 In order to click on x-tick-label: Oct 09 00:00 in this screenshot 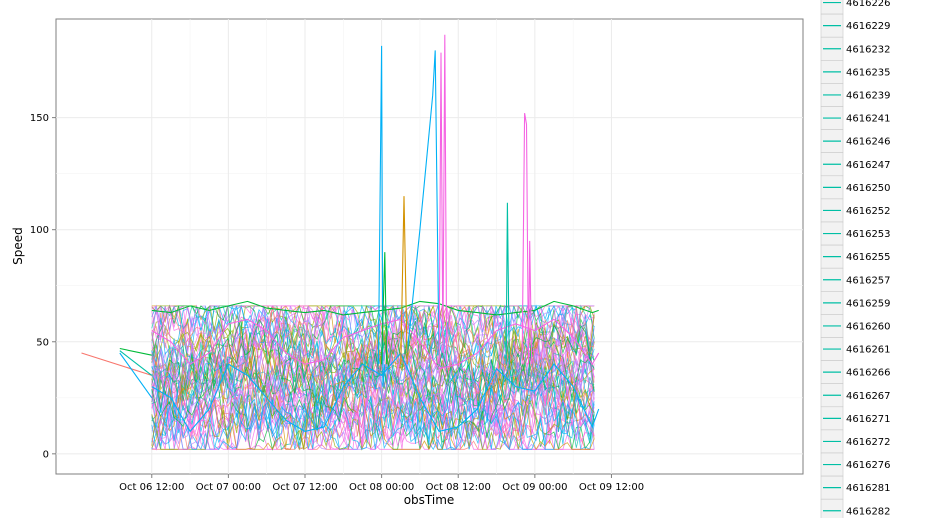, I will do `click(534, 487)`.